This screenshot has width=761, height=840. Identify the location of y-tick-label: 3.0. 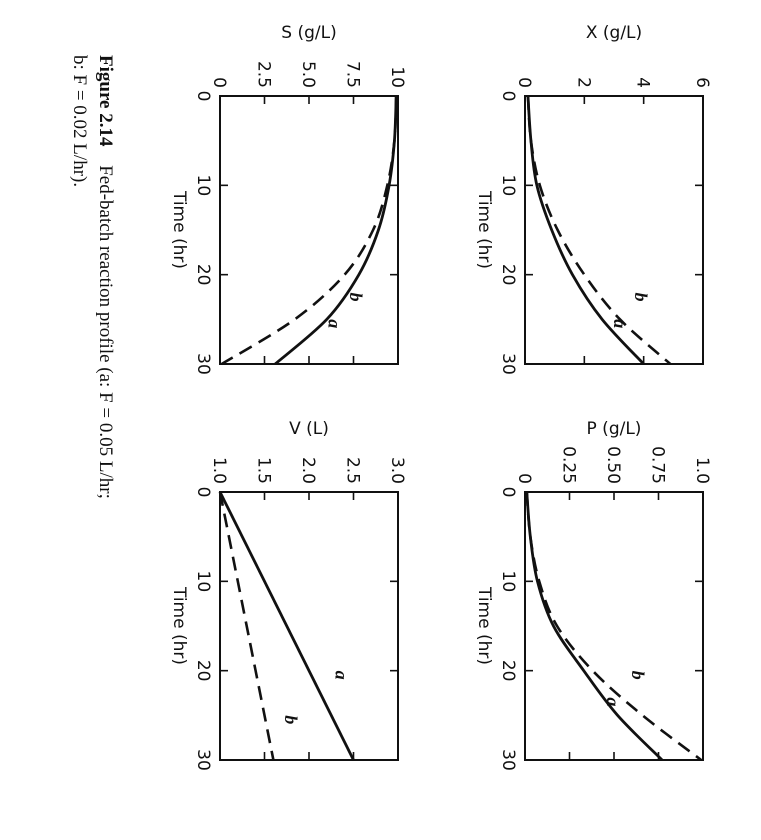
(397, 470).